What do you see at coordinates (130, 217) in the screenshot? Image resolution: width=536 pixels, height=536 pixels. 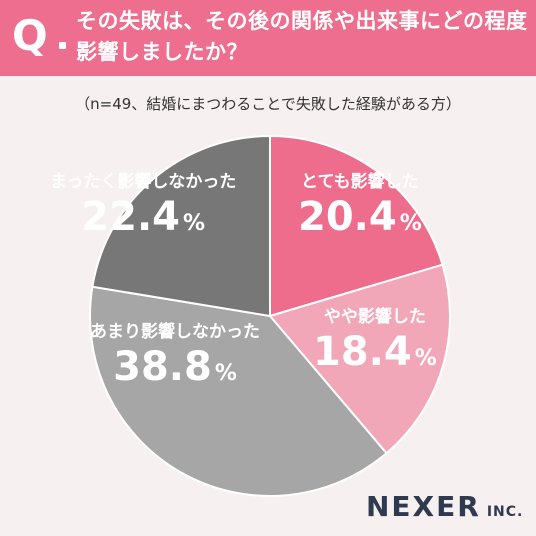 I see `slice-label-value: 22.4` at bounding box center [130, 217].